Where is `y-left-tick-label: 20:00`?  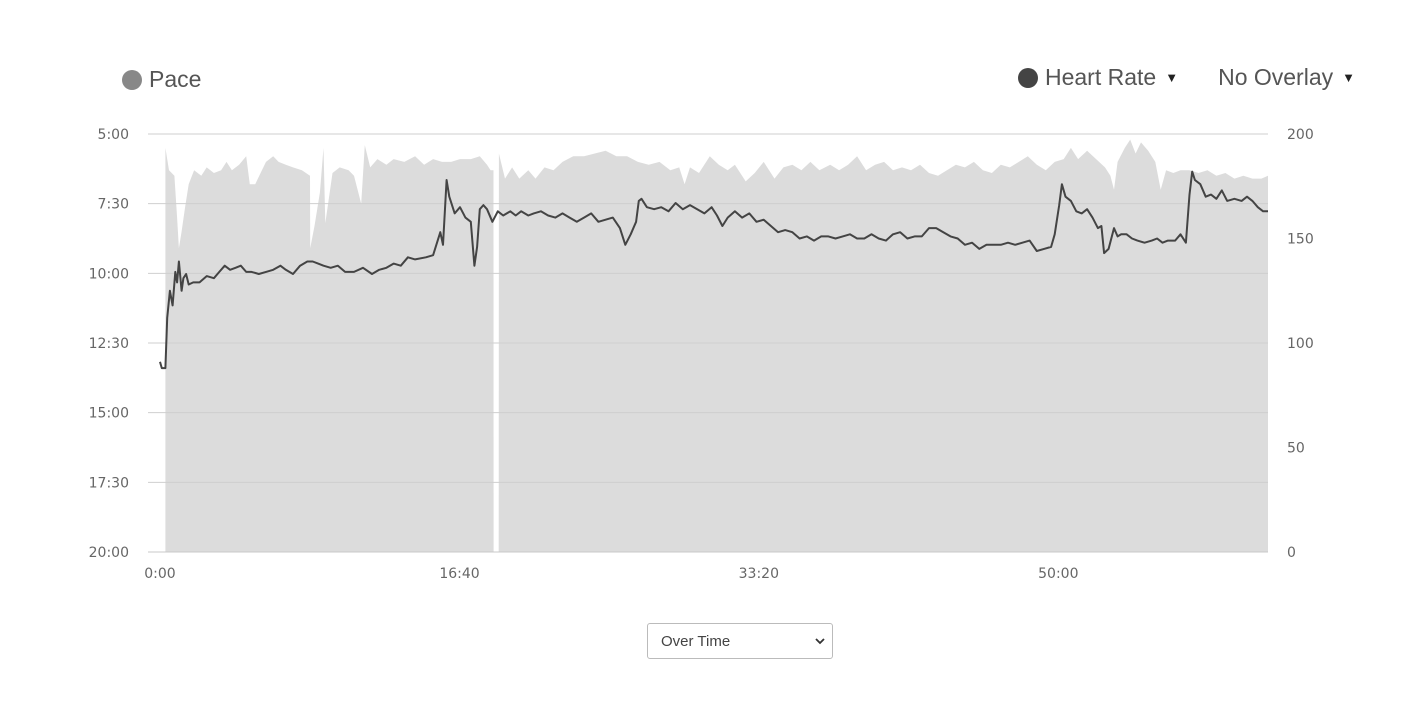
y-left-tick-label: 20:00 is located at coordinates (109, 553).